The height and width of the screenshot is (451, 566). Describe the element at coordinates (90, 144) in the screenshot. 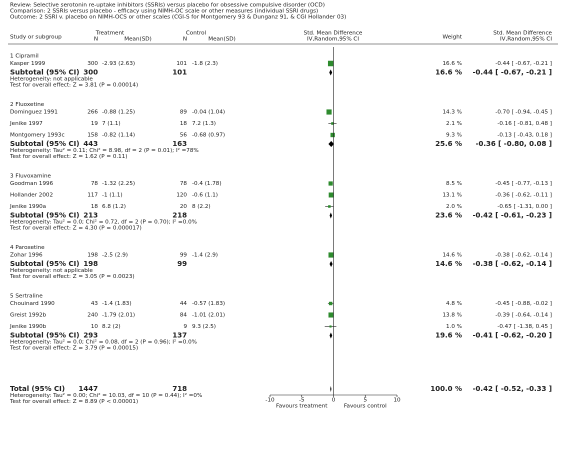

I see `treatment-n: 443` at that location.